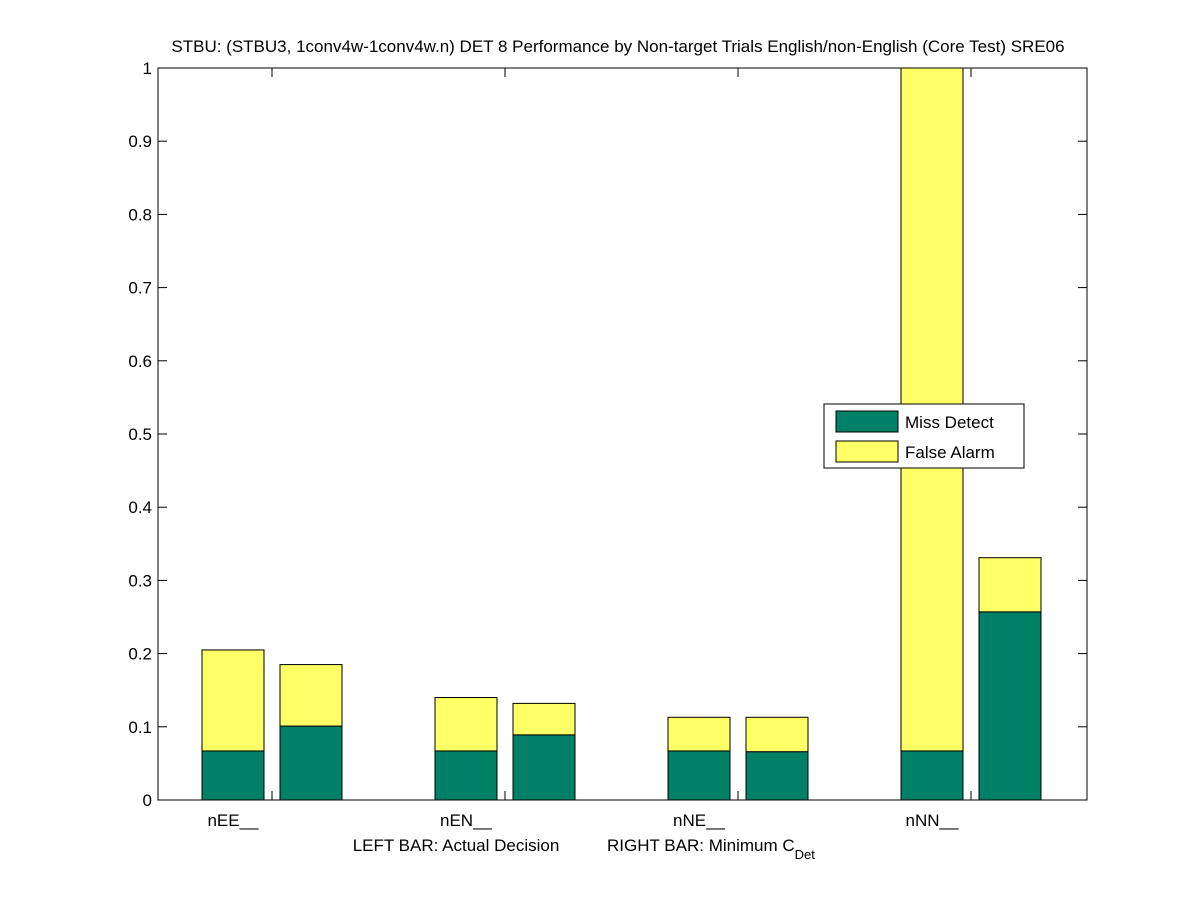 The image size is (1201, 900). I want to click on bar-nEE-left-miss-detect, so click(233, 775).